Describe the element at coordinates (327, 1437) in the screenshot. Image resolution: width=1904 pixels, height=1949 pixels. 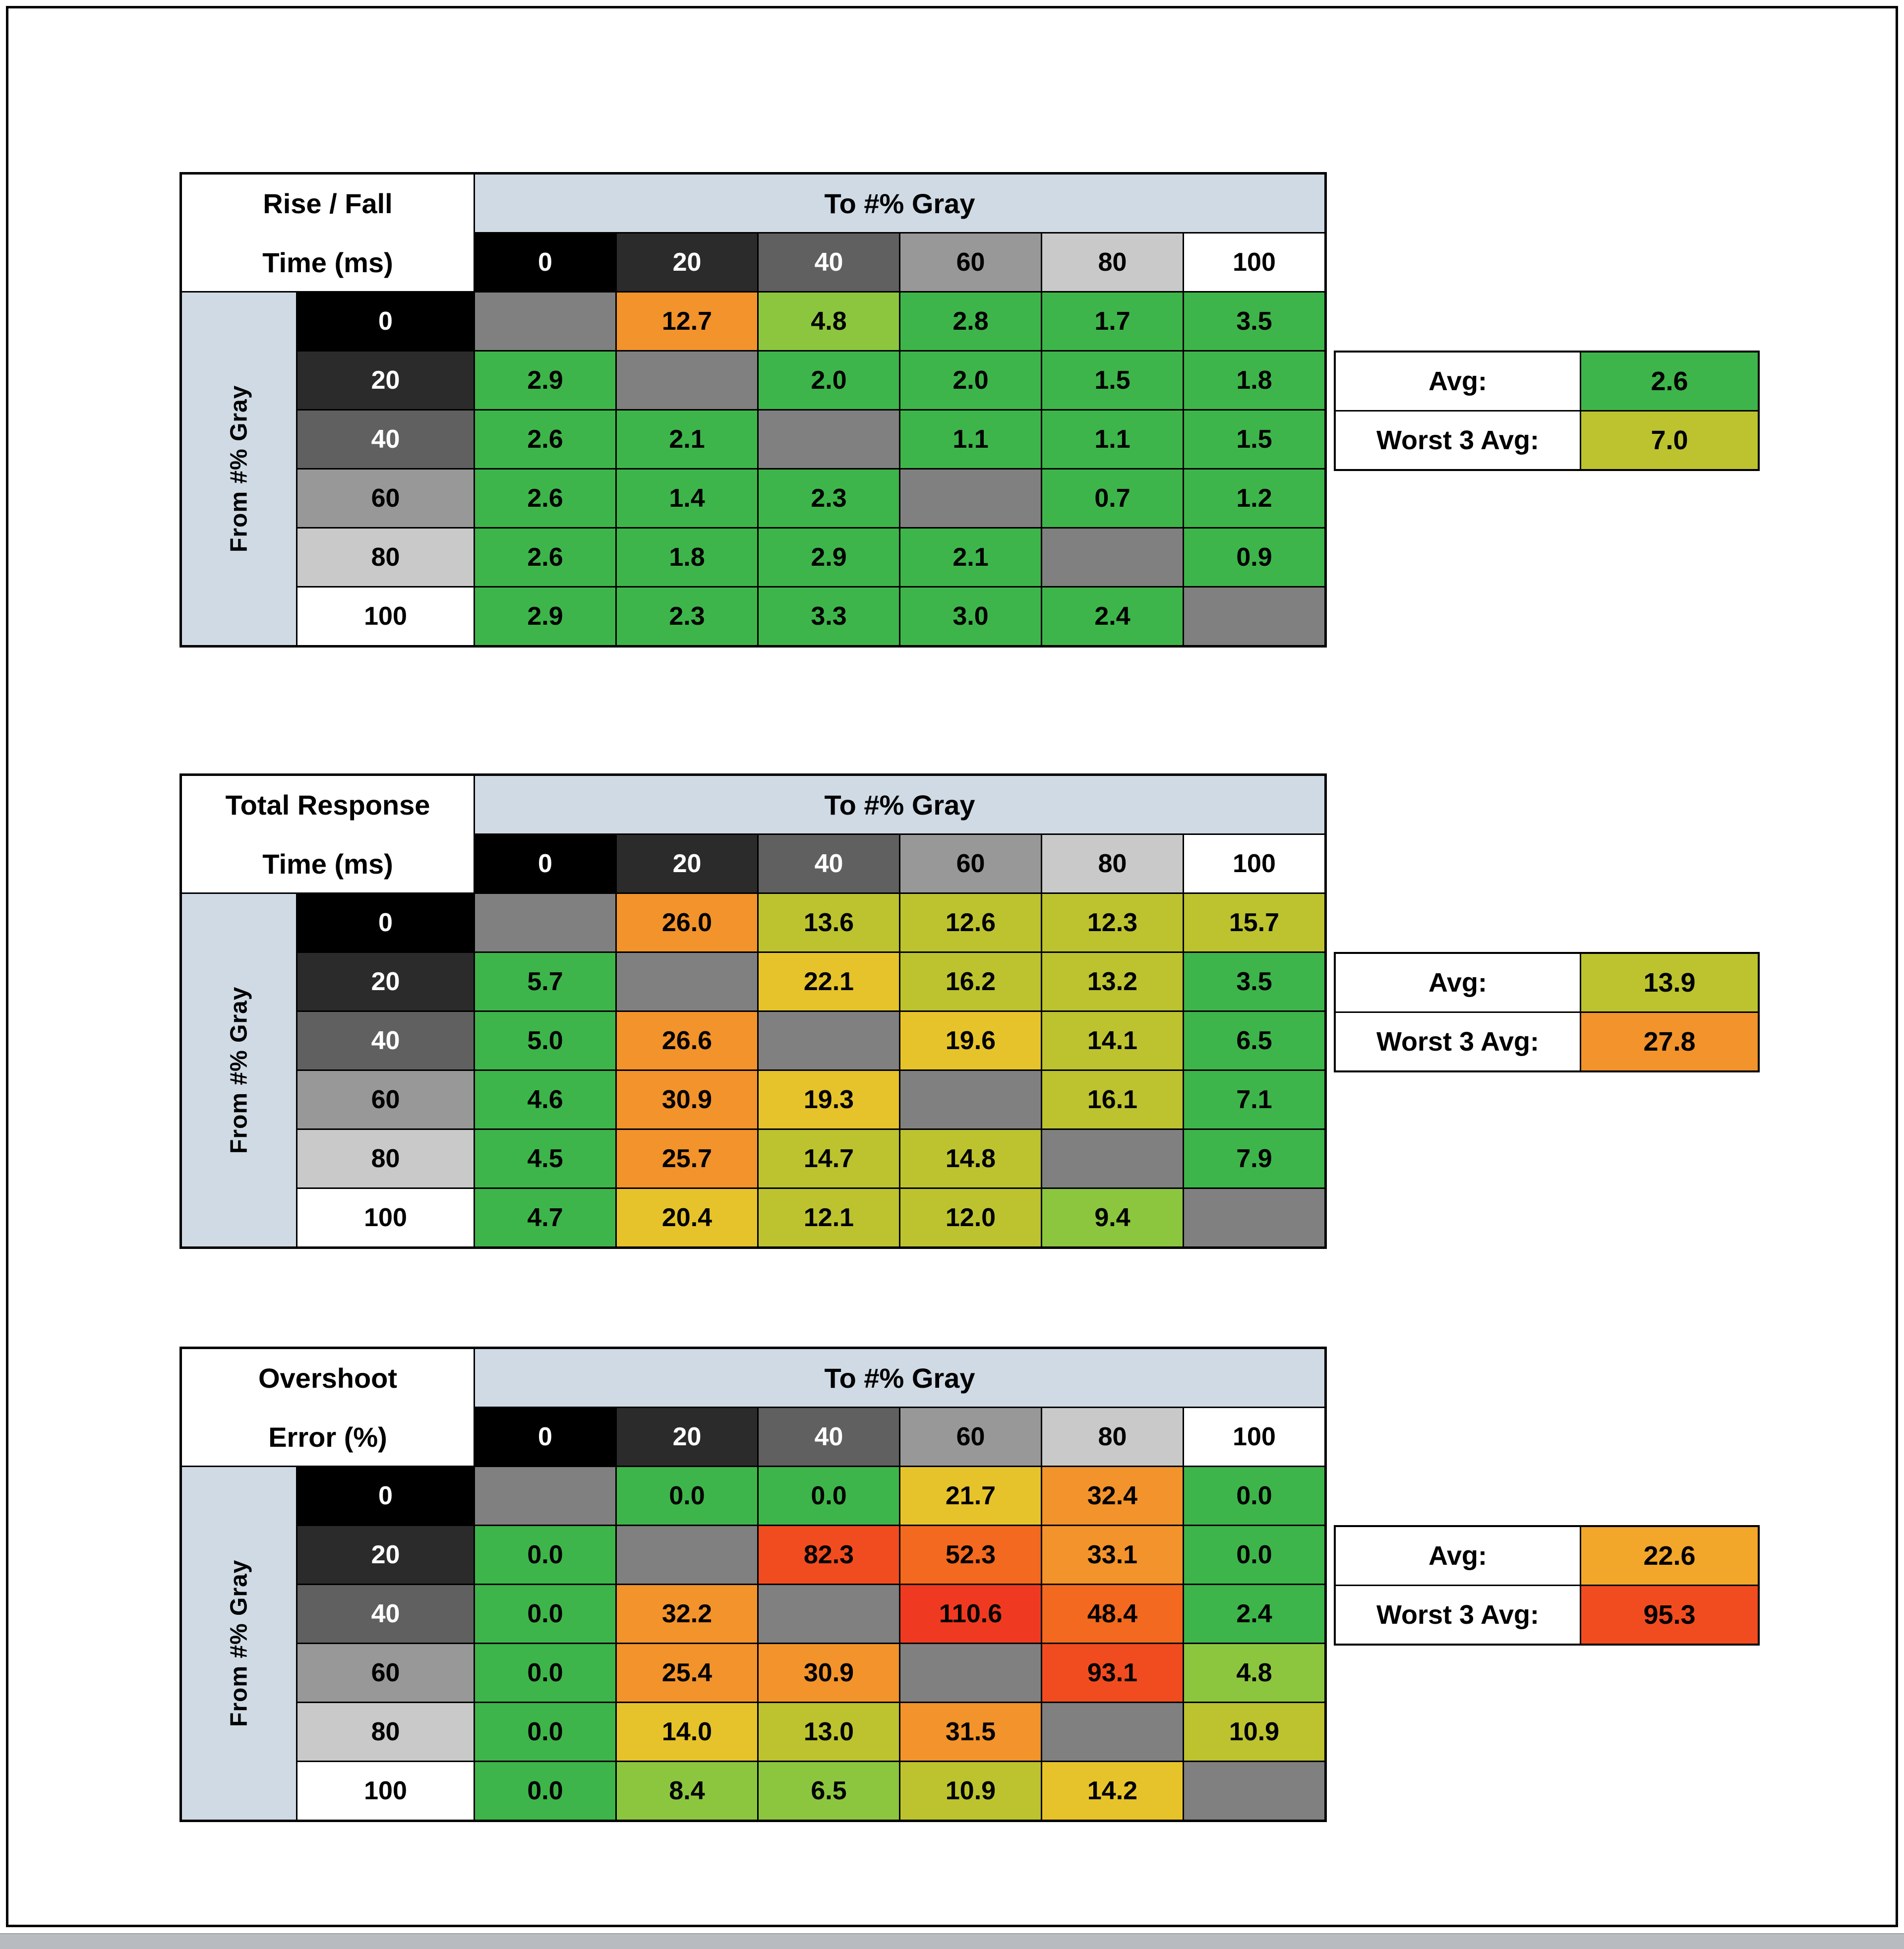
I see `table-title-line2: Error (%)` at that location.